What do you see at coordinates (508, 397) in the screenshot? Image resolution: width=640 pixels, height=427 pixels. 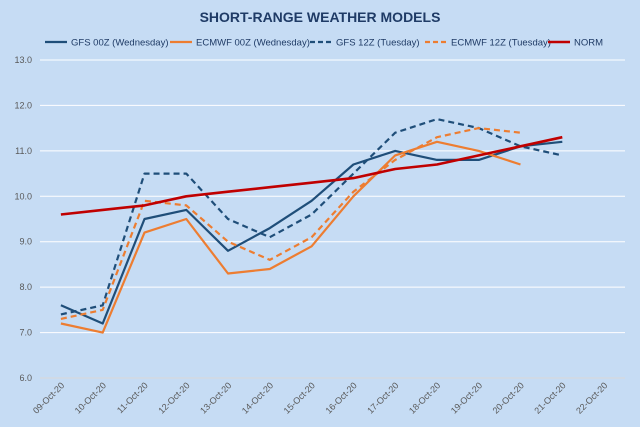 I see `x-tick-label: 20-Oct-20` at bounding box center [508, 397].